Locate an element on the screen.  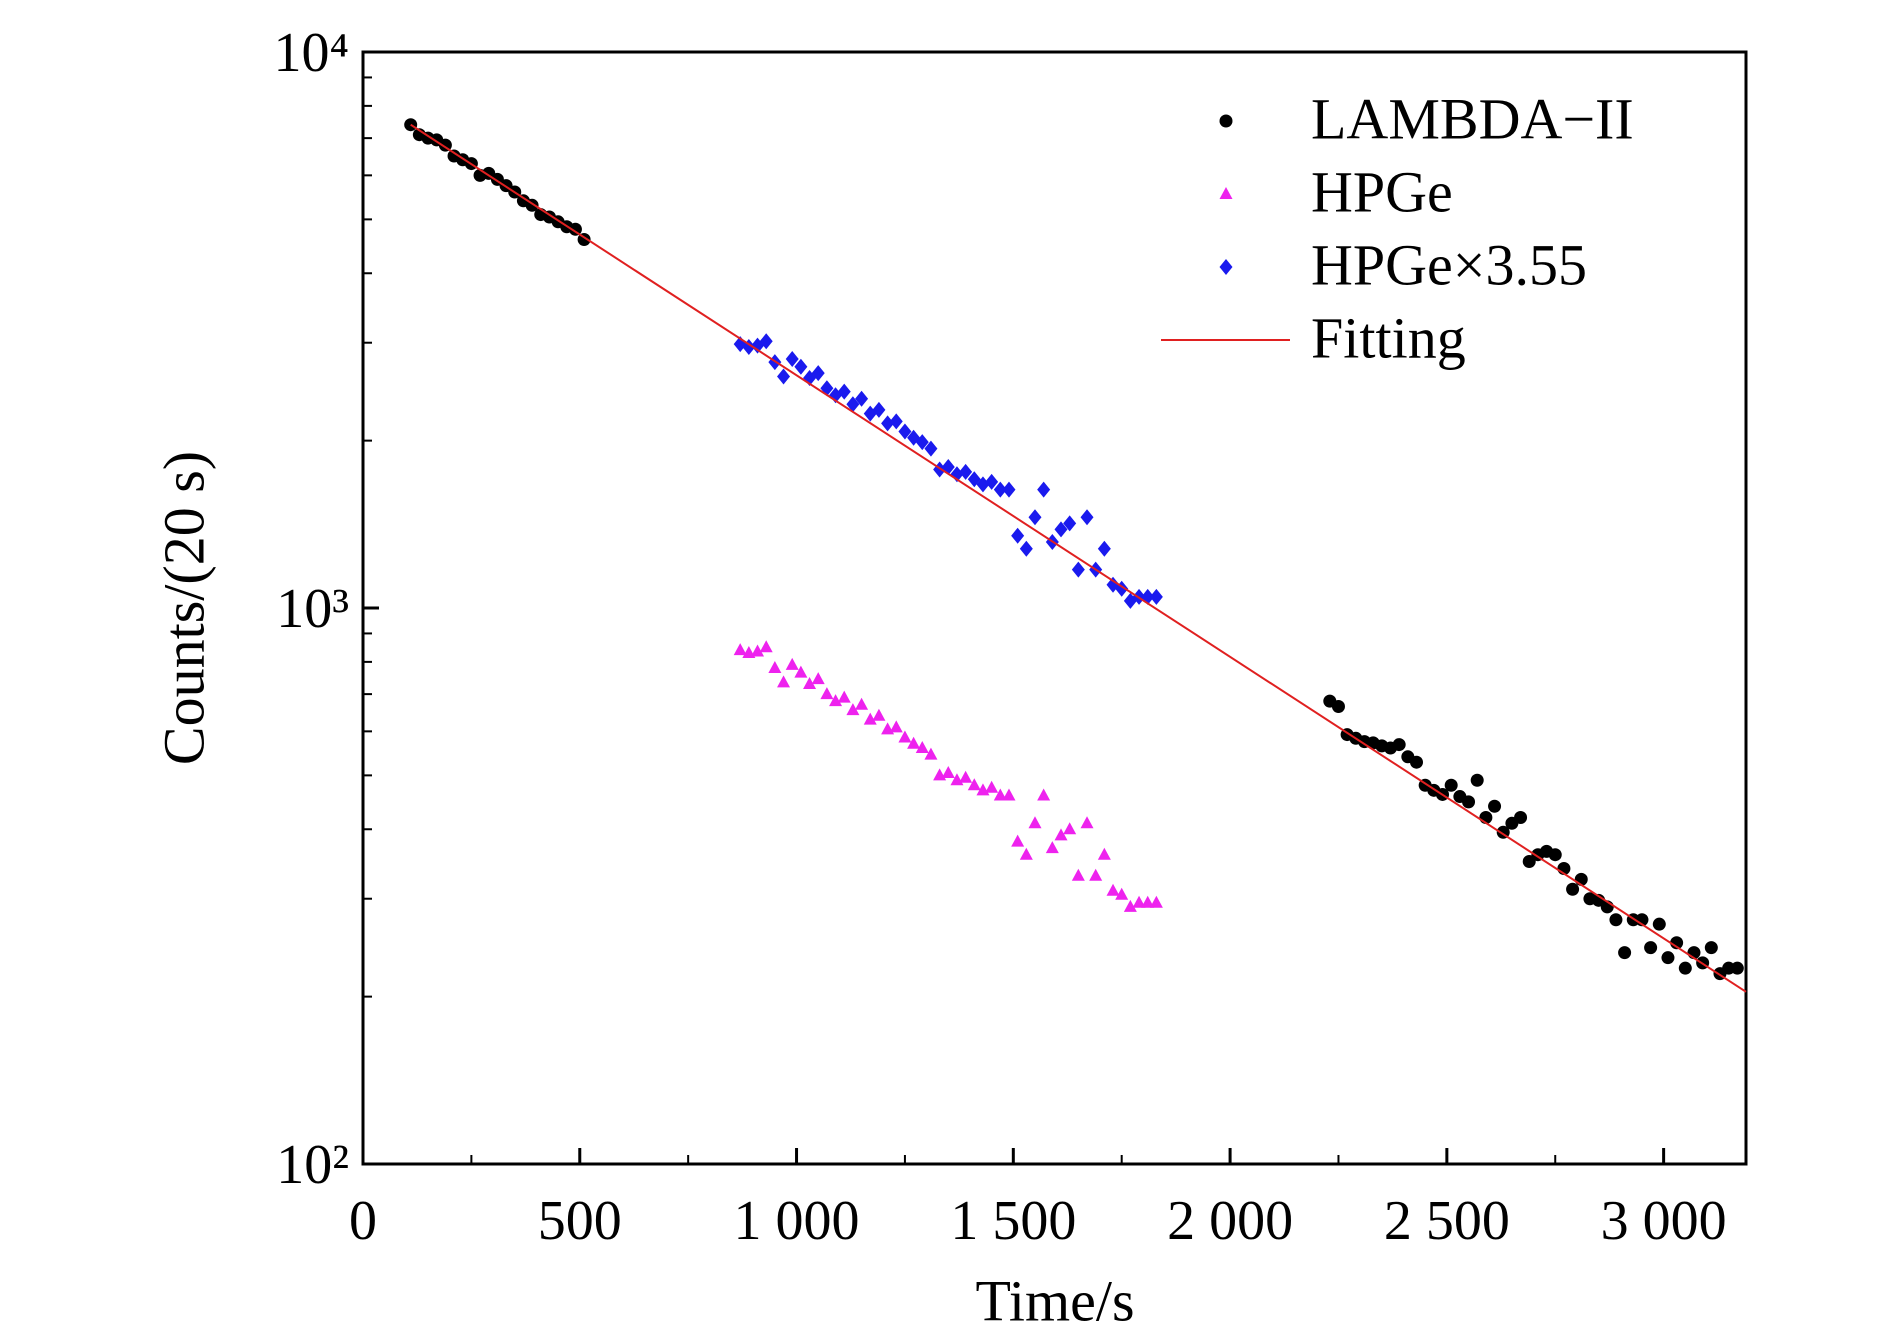
legend-label: Fitting is located at coordinates (1388, 337).